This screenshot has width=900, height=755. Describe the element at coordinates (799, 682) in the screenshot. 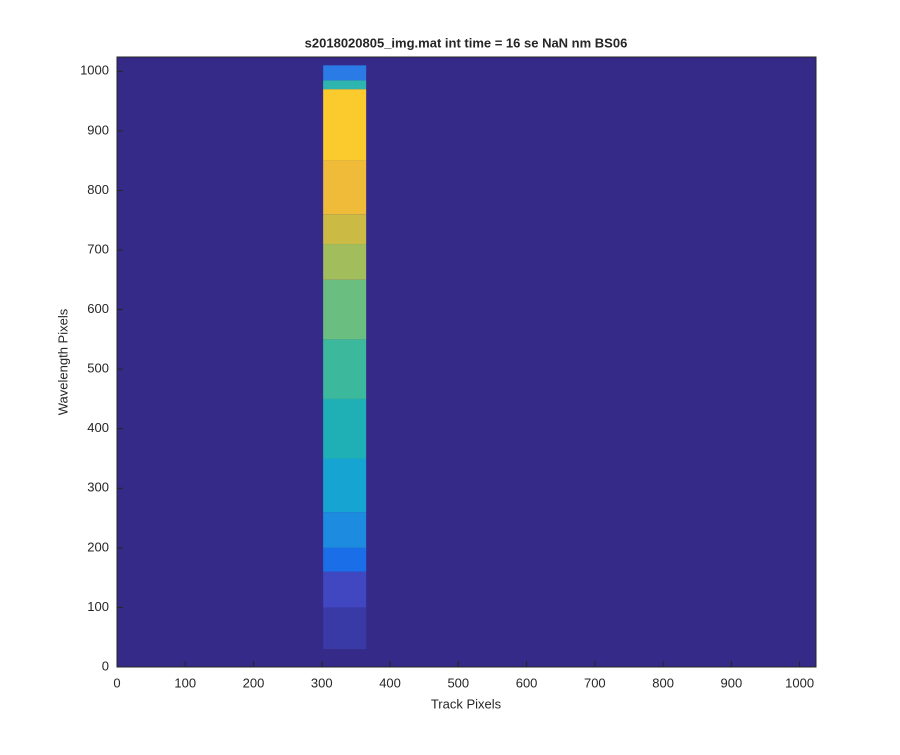

I see `x-tick-label: 1000` at that location.